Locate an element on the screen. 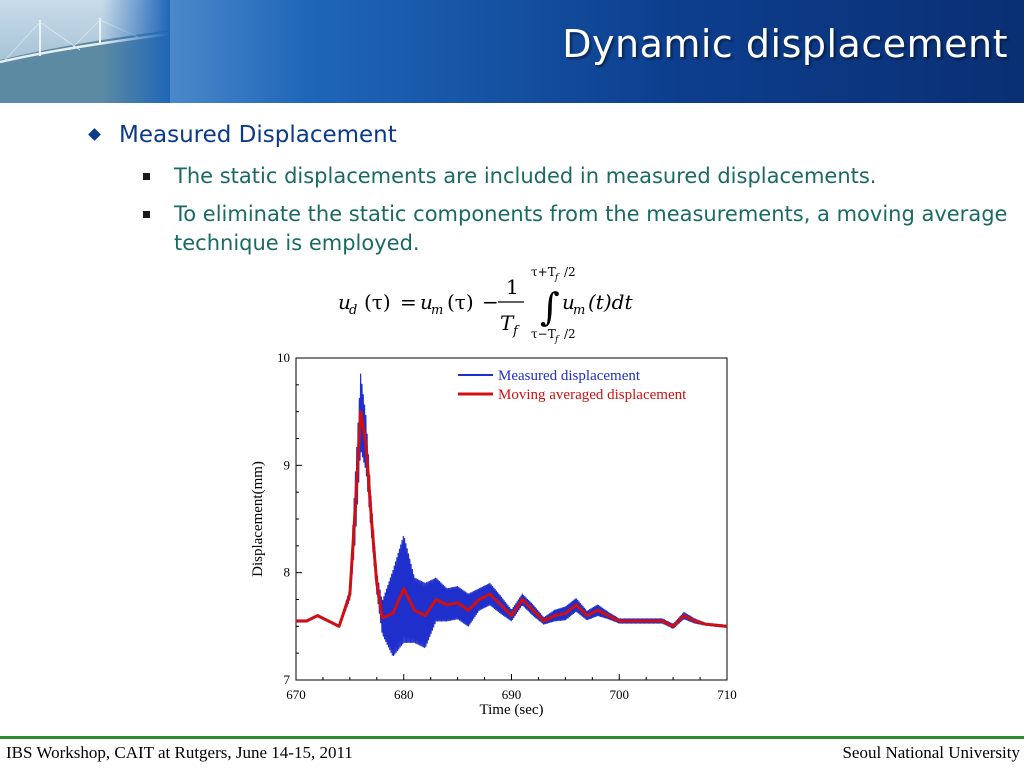 The image size is (1024, 768). x-tick-label: 710 is located at coordinates (727, 694).